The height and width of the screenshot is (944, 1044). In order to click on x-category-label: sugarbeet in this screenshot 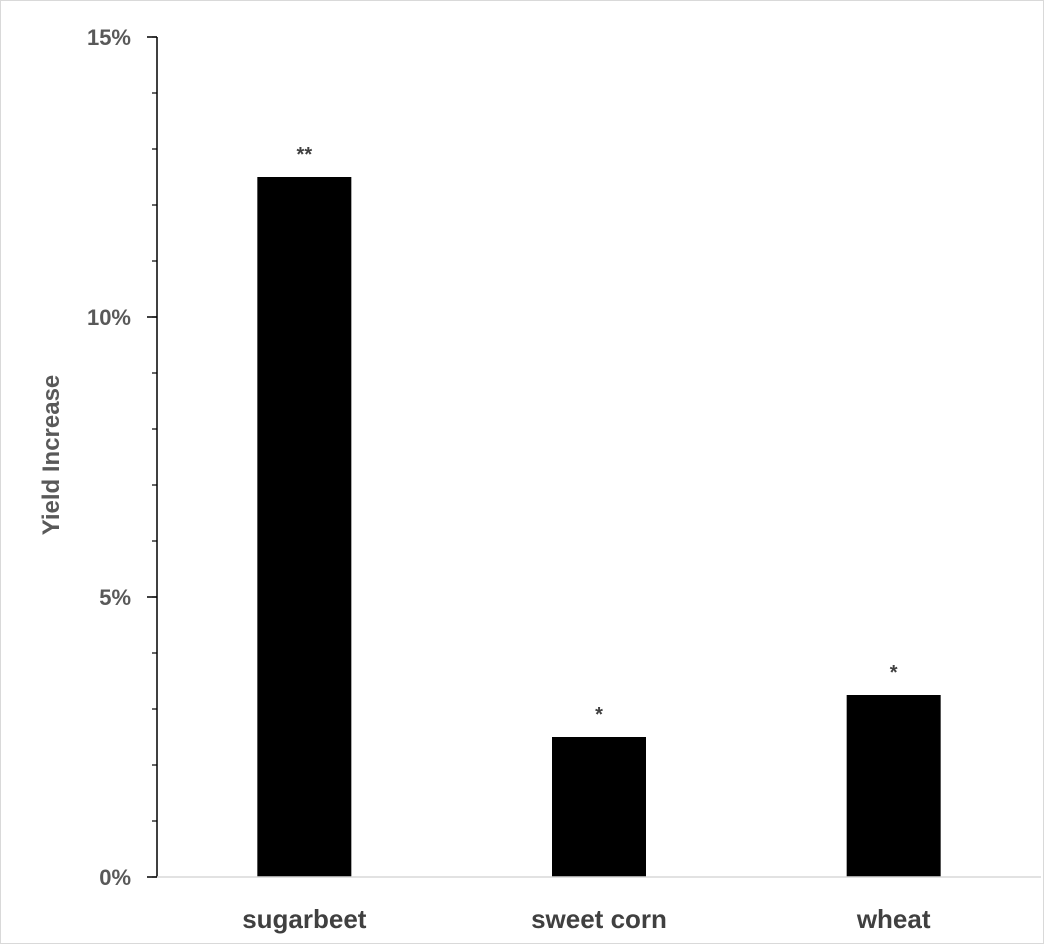, I will do `click(304, 919)`.